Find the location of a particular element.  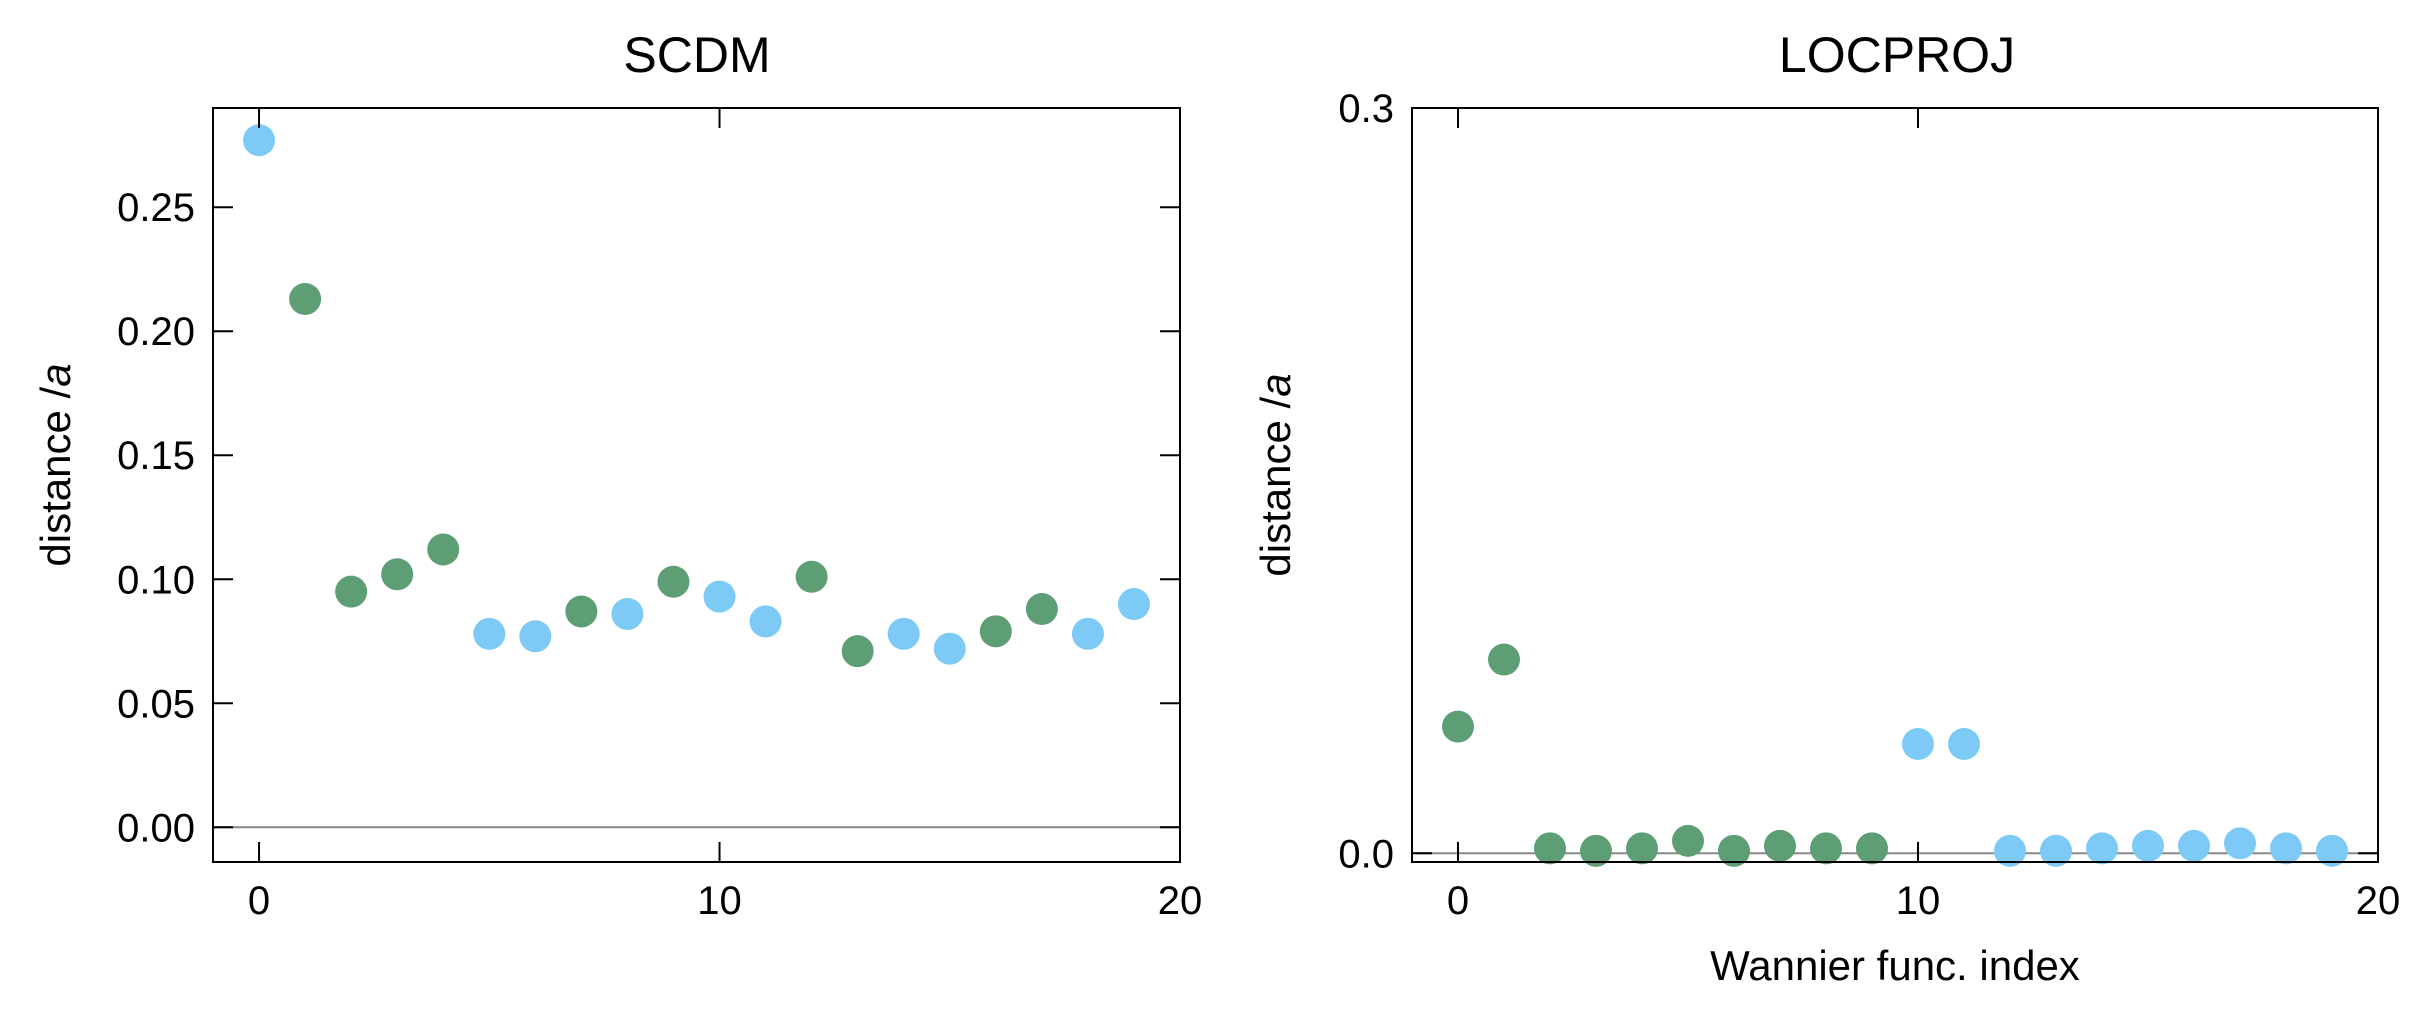

y-tick-label: 0.25 is located at coordinates (156, 208).